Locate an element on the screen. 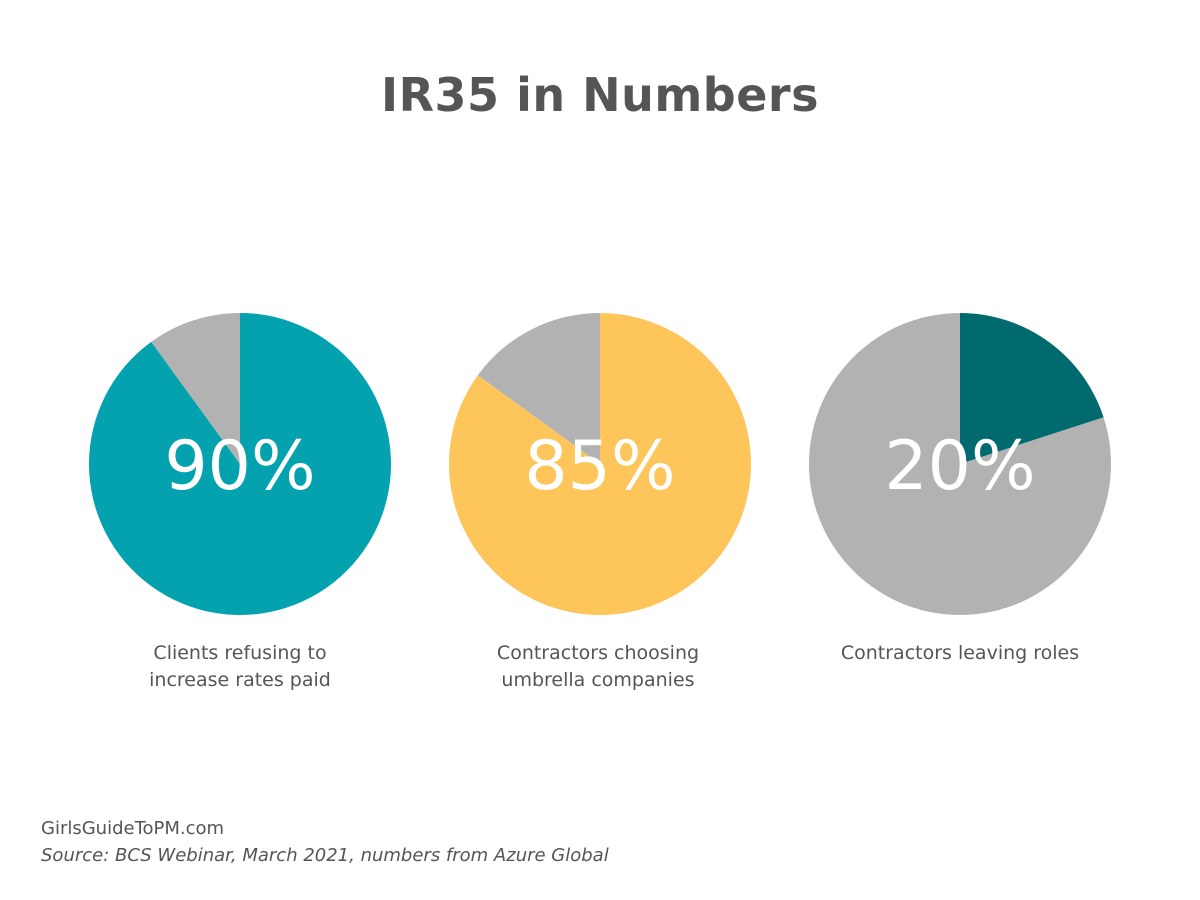  pie-center-percent: 90% is located at coordinates (239, 466).